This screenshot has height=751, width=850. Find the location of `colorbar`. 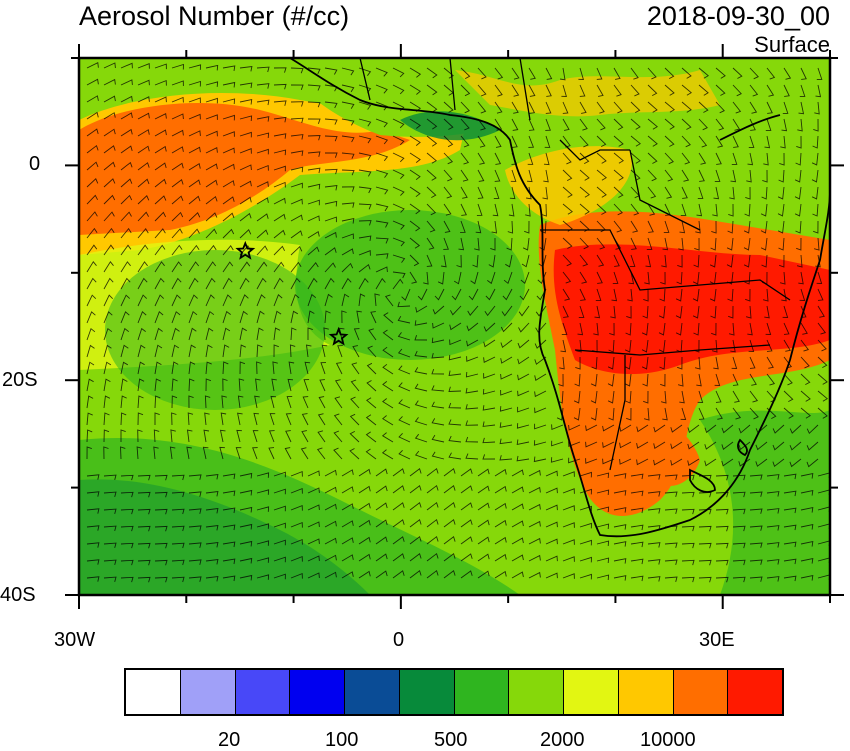

colorbar is located at coordinates (454, 692).